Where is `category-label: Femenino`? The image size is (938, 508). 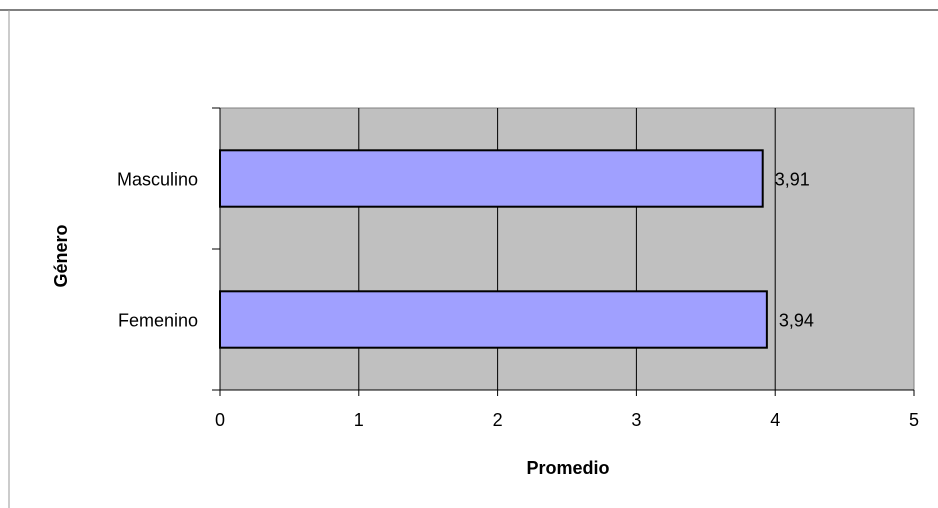 category-label: Femenino is located at coordinates (158, 321).